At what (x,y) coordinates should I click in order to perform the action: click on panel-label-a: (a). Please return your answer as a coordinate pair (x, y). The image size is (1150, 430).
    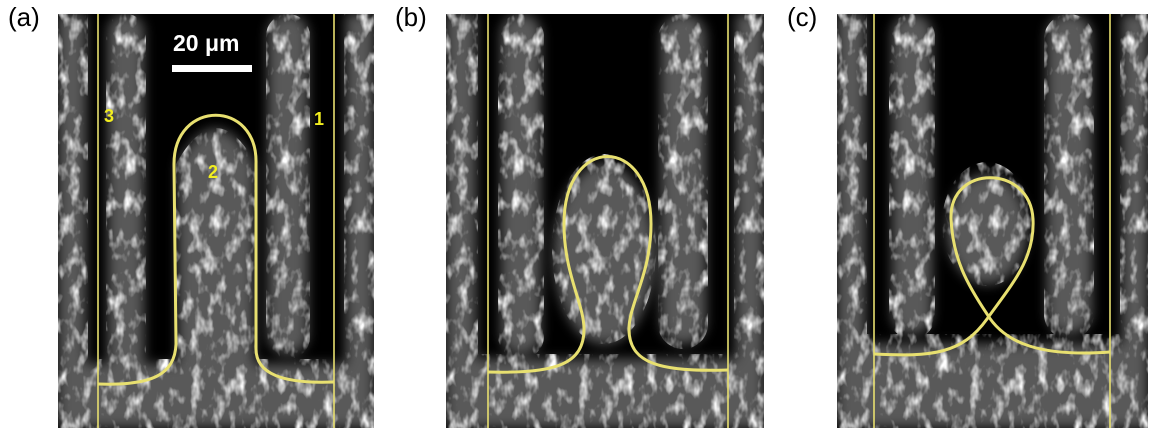
    Looking at the image, I should click on (24, 17).